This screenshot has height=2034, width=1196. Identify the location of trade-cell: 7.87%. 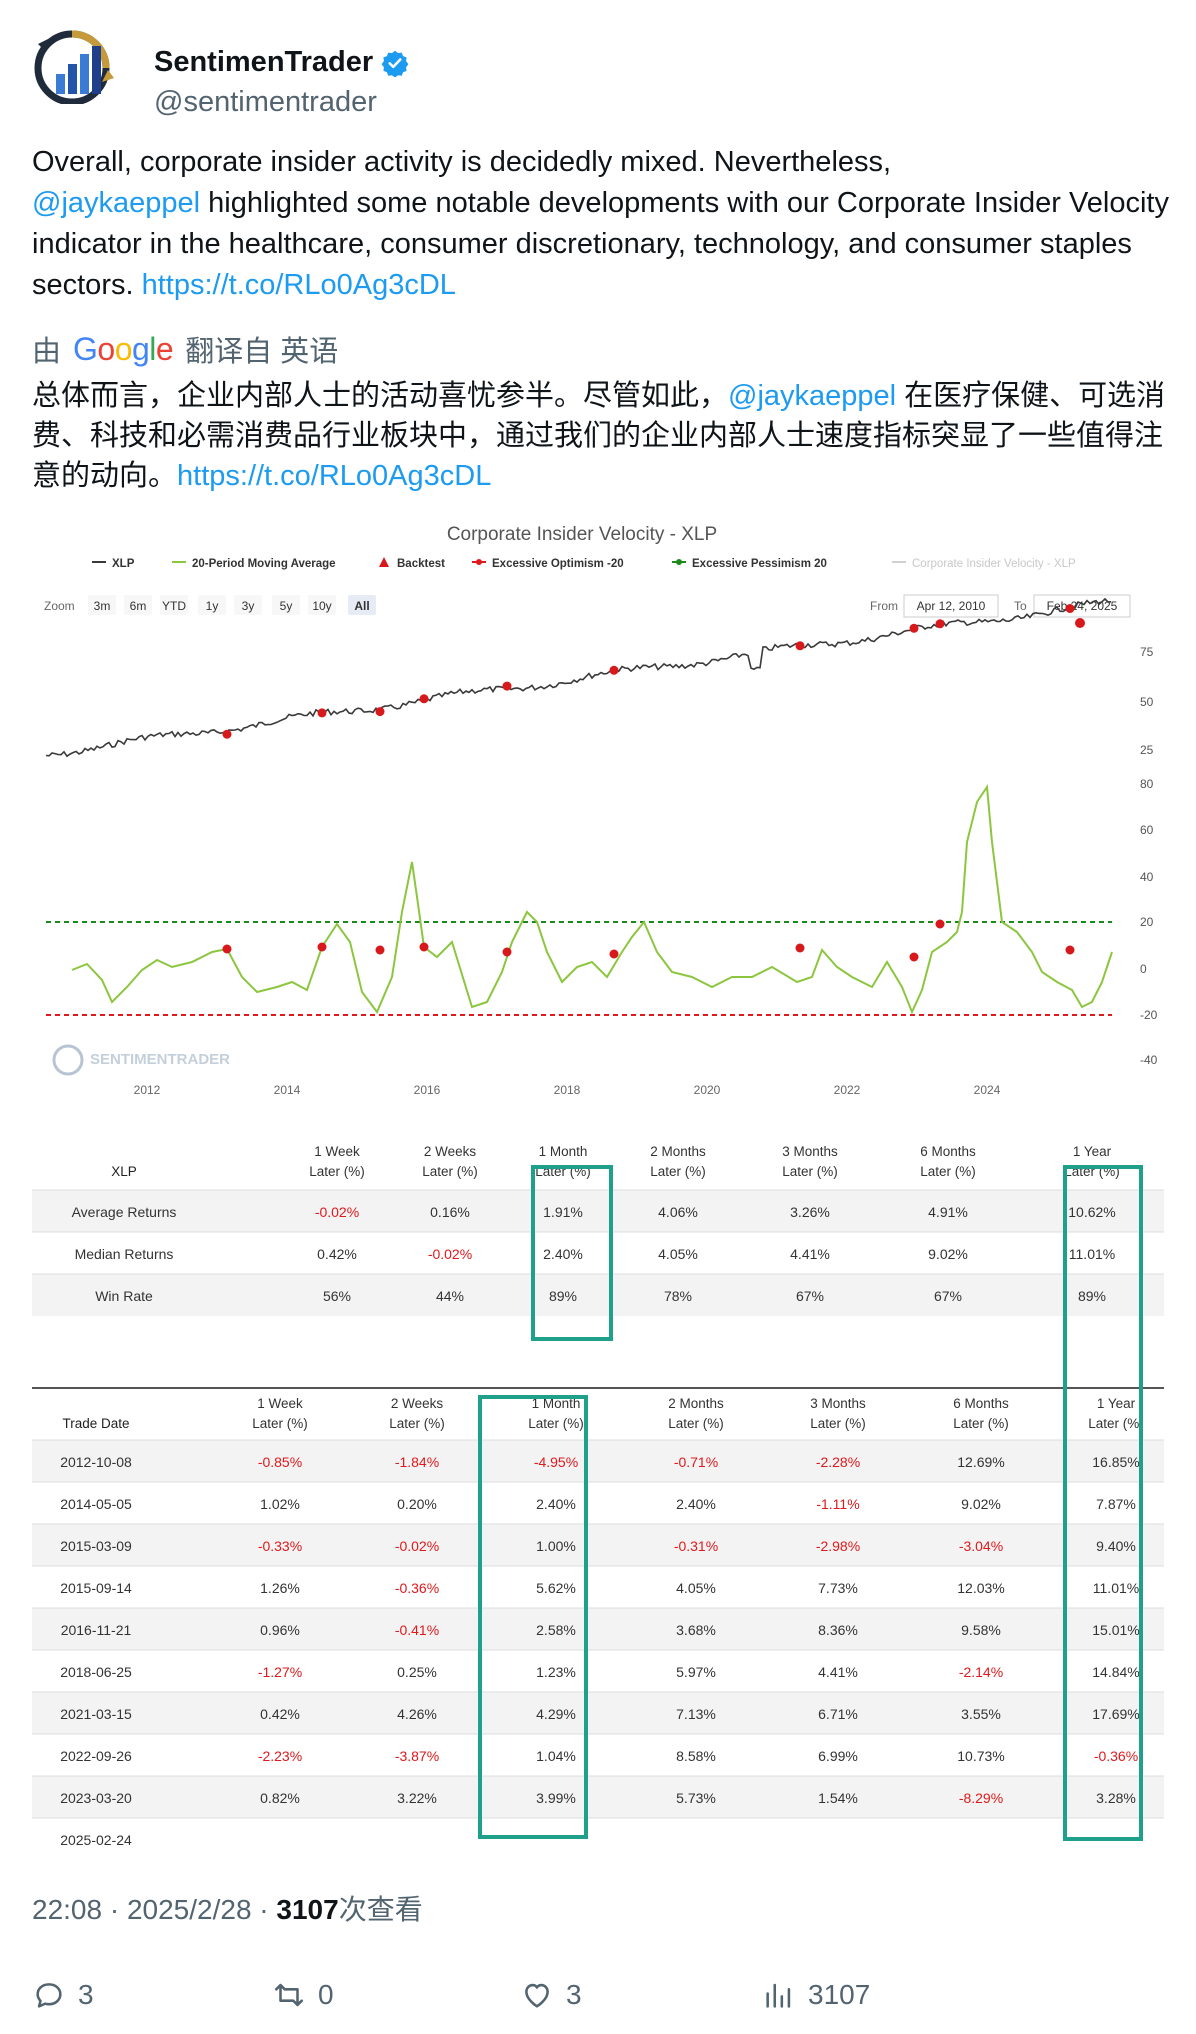
(1116, 1504).